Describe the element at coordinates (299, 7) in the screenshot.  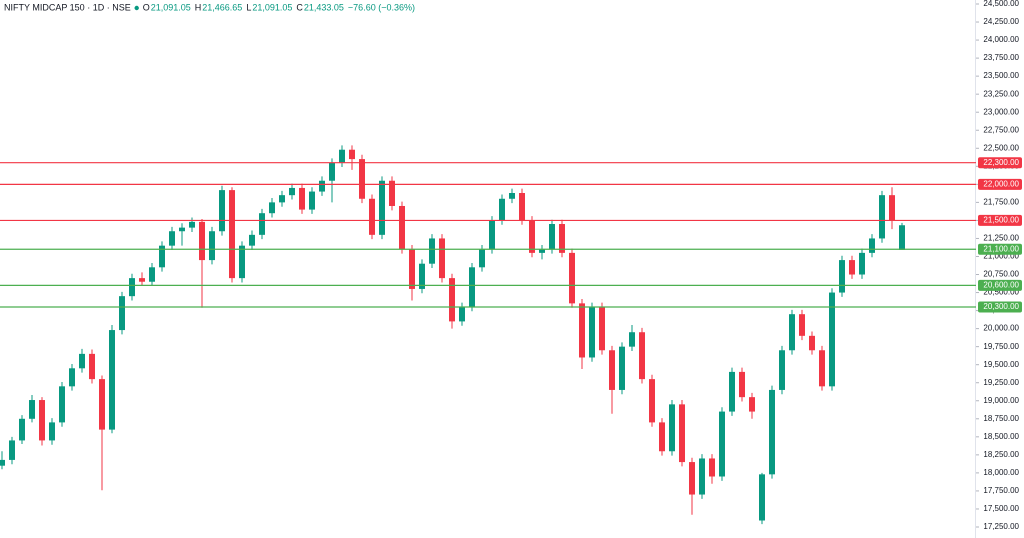
I see `ohlc-key: C` at that location.